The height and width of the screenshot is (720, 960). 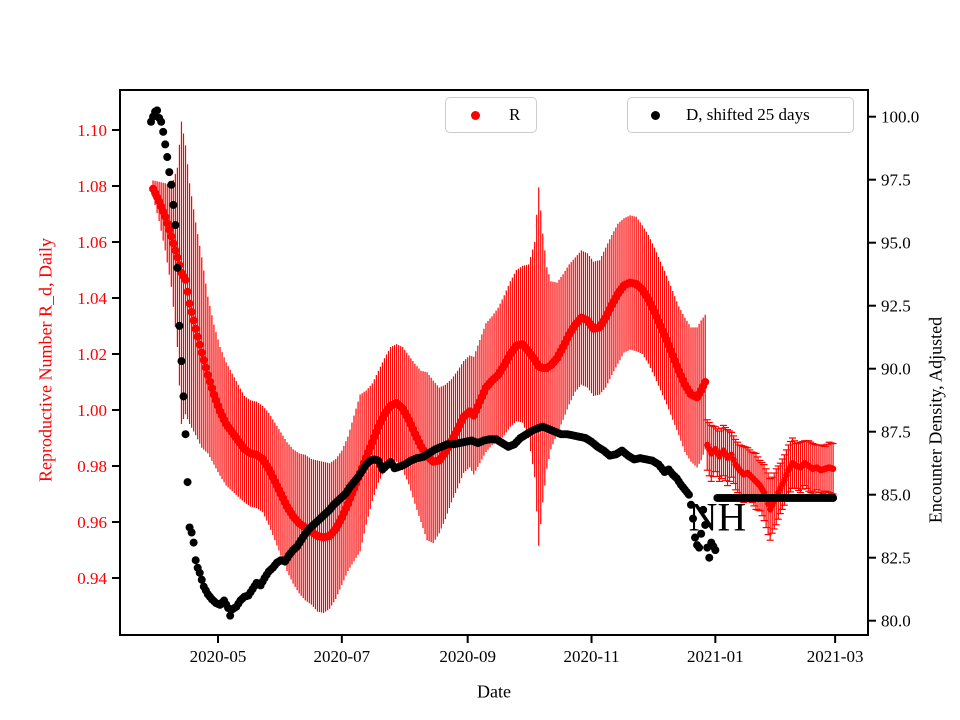 What do you see at coordinates (896, 495) in the screenshot?
I see `right-tick-label: 85.0` at bounding box center [896, 495].